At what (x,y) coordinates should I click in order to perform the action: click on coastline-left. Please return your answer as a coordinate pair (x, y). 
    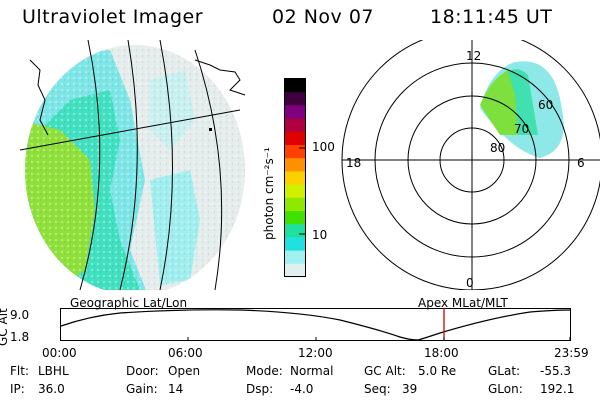
    Looking at the image, I should click on (39, 97).